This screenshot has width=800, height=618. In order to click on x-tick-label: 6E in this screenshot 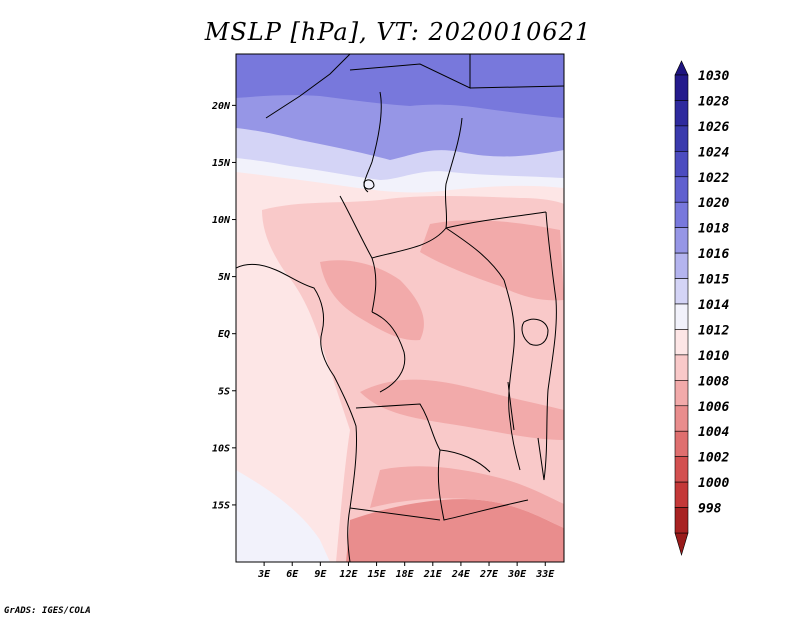, I will do `click(292, 574)`.